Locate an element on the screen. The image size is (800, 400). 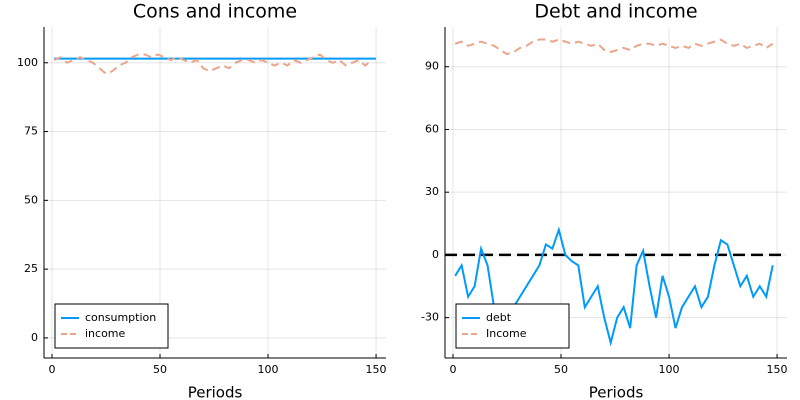
y-tick-label: 100 is located at coordinates (27, 62).